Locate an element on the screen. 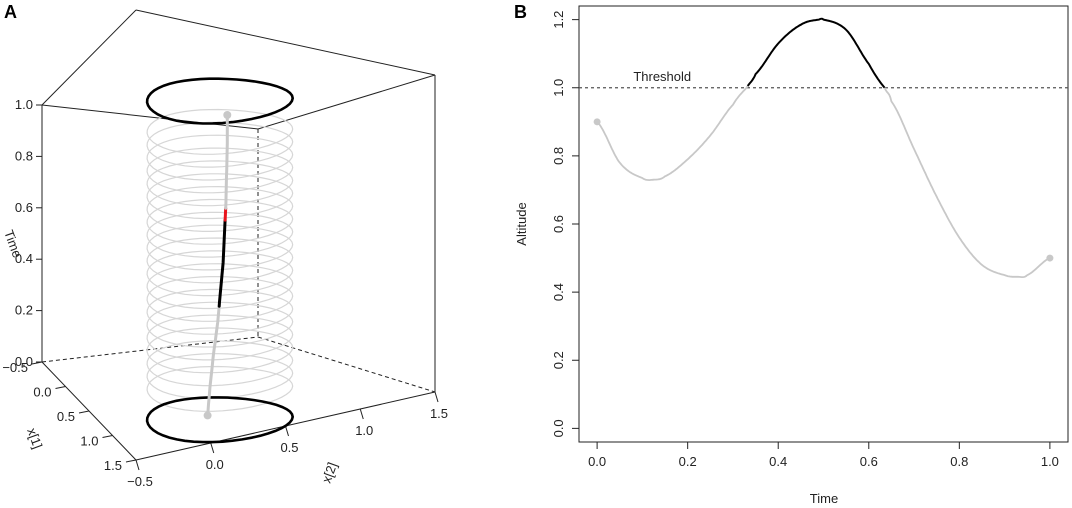 The image size is (1072, 508). x-tick-label: 0.0 is located at coordinates (597, 461).